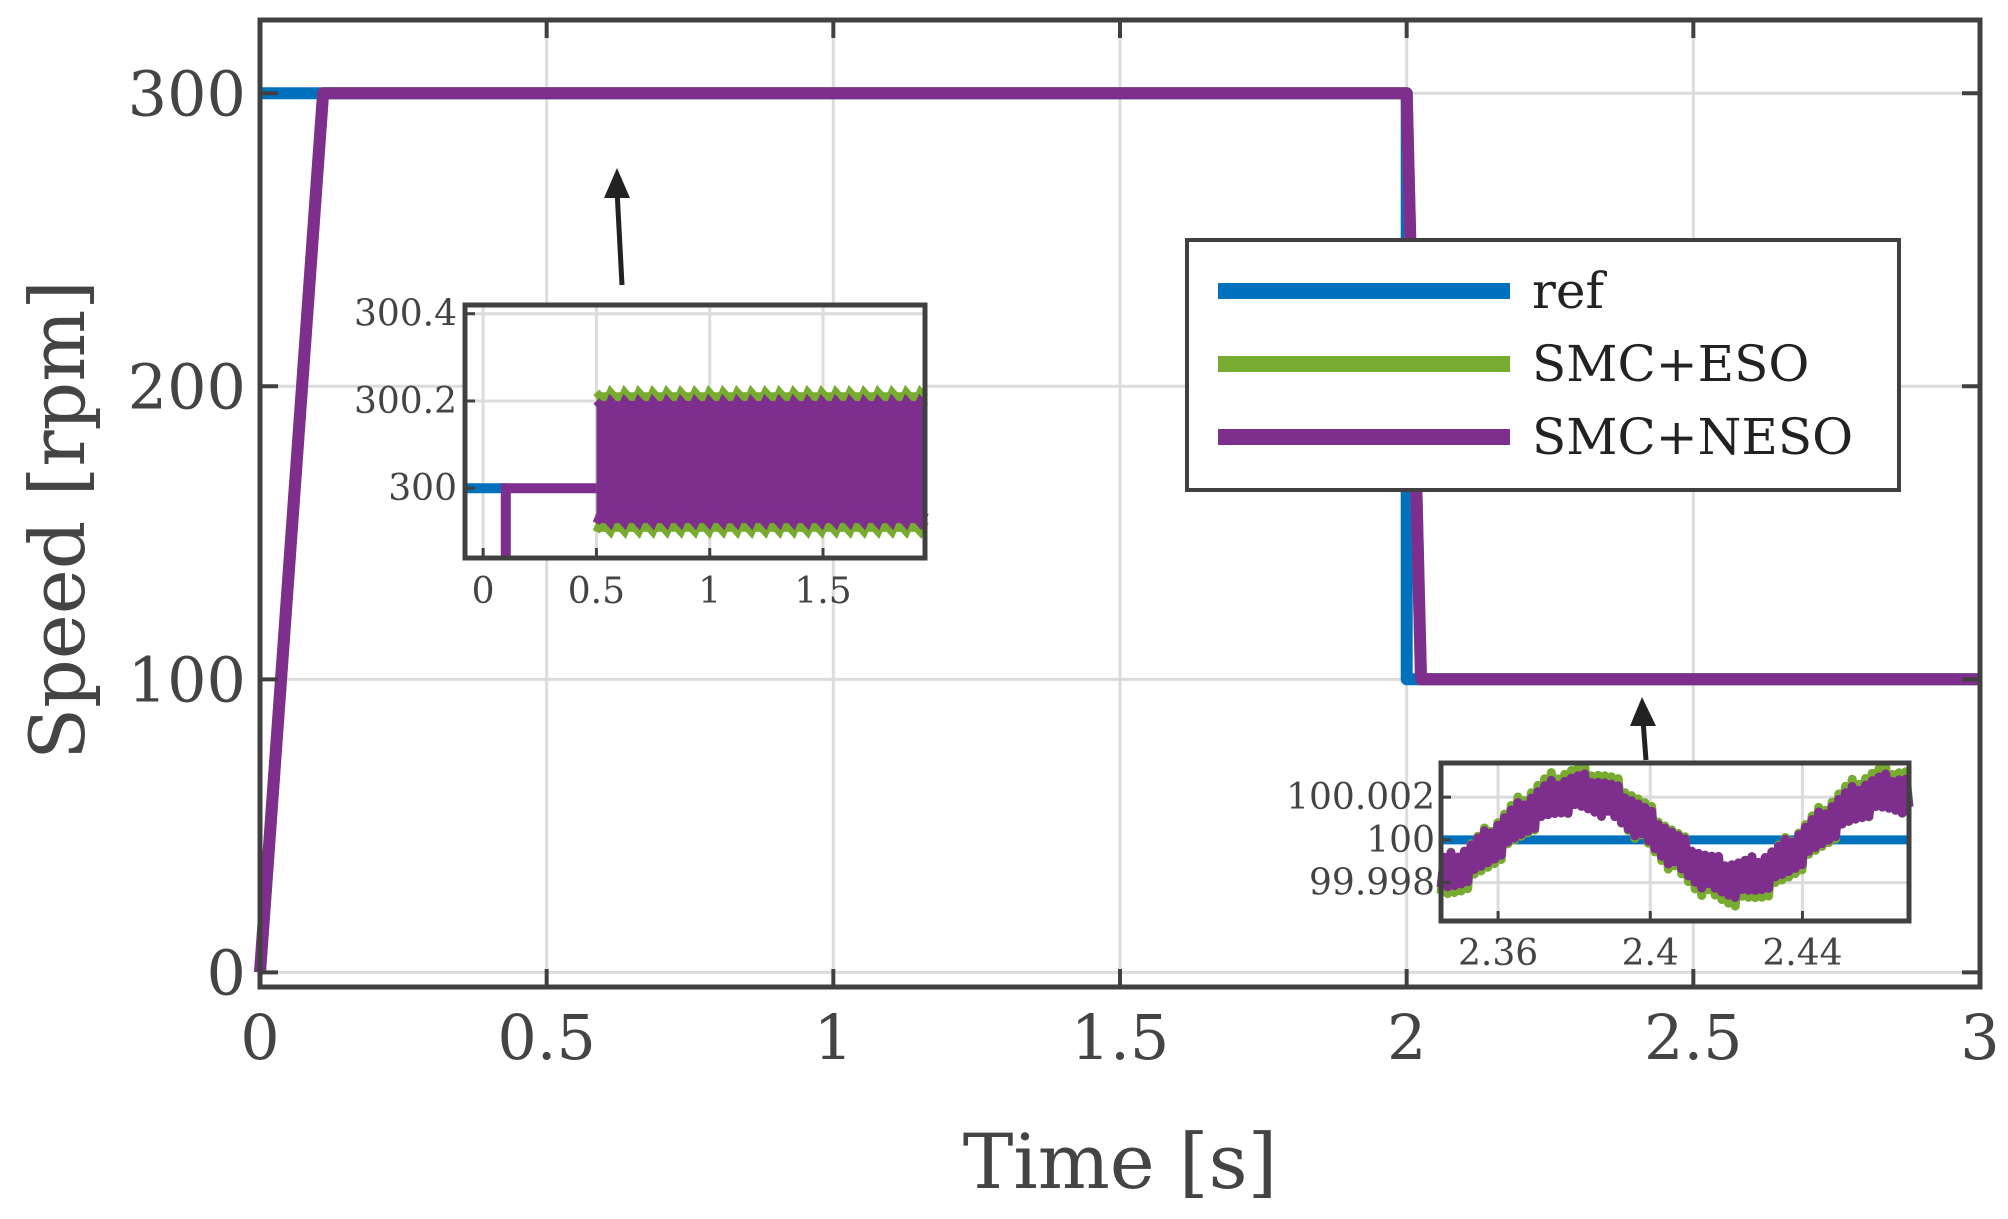 Image resolution: width=2008 pixels, height=1219 pixels. What do you see at coordinates (405, 314) in the screenshot?
I see `inset1-ytick-label: 300.4` at bounding box center [405, 314].